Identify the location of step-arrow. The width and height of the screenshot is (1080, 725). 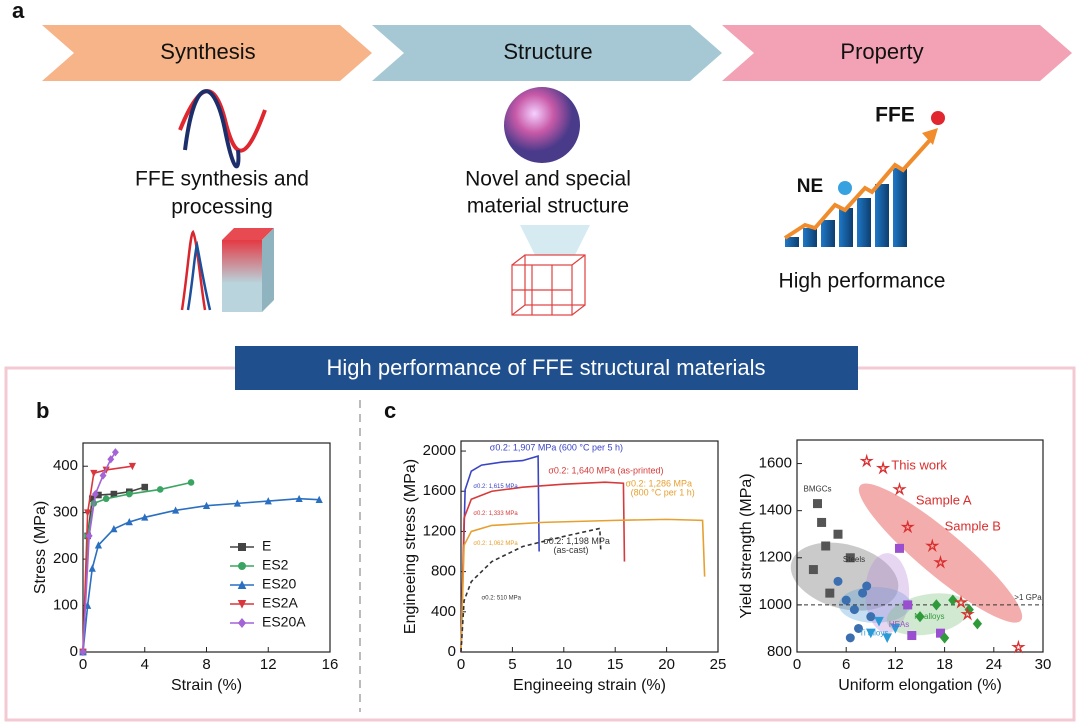
(207, 53).